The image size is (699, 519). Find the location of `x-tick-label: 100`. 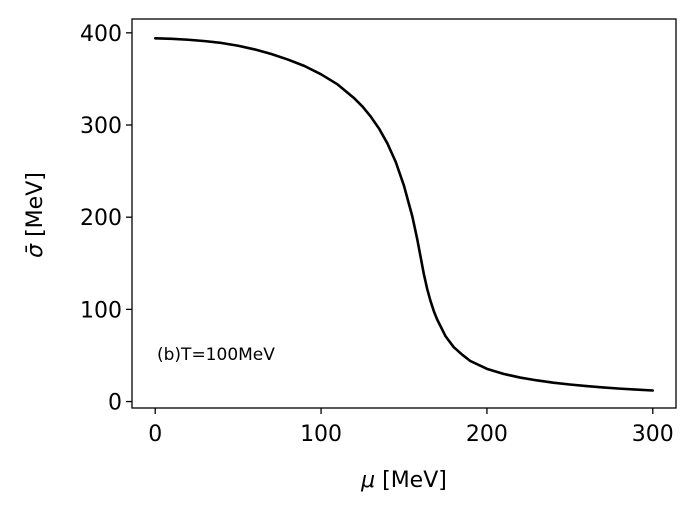

x-tick-label: 100 is located at coordinates (321, 434).